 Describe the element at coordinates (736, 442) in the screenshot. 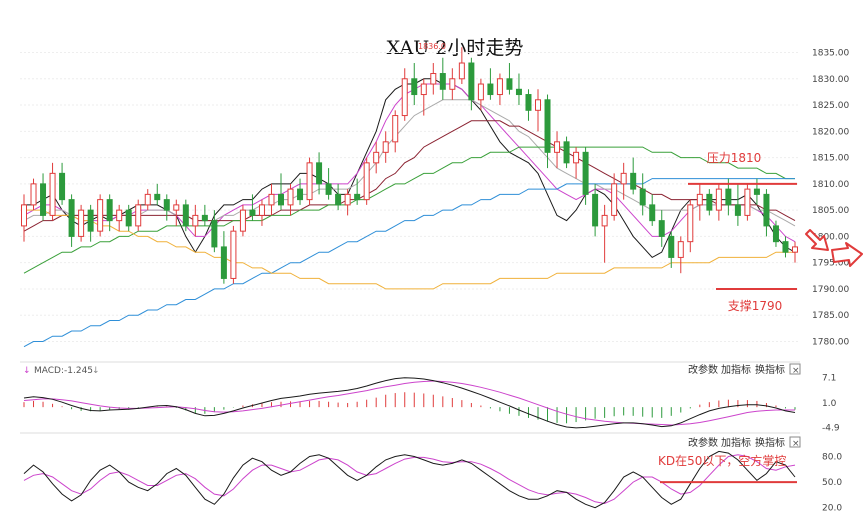

I see `kd-add-indicator-button: 加指标` at that location.